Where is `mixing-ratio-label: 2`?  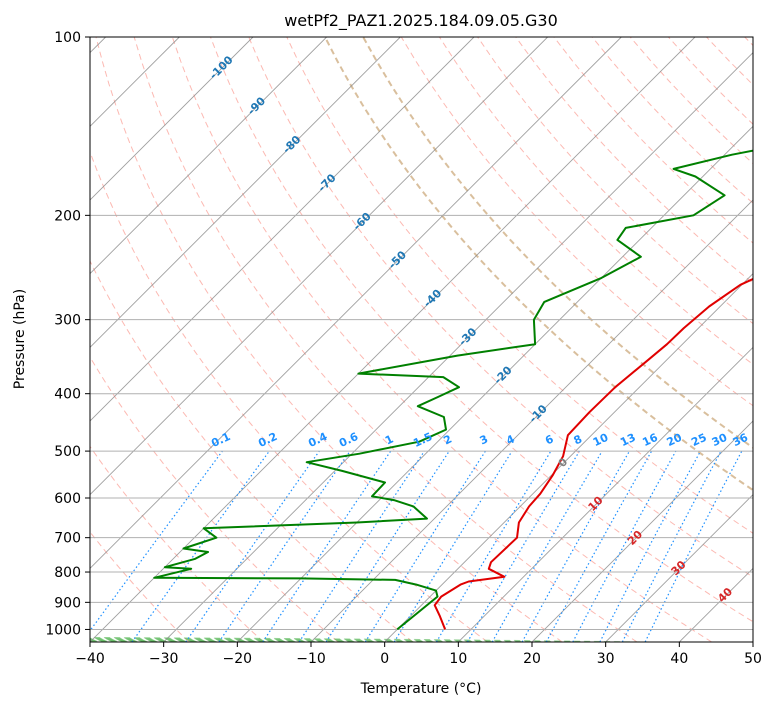
mixing-ratio-label: 2 is located at coordinates (448, 439).